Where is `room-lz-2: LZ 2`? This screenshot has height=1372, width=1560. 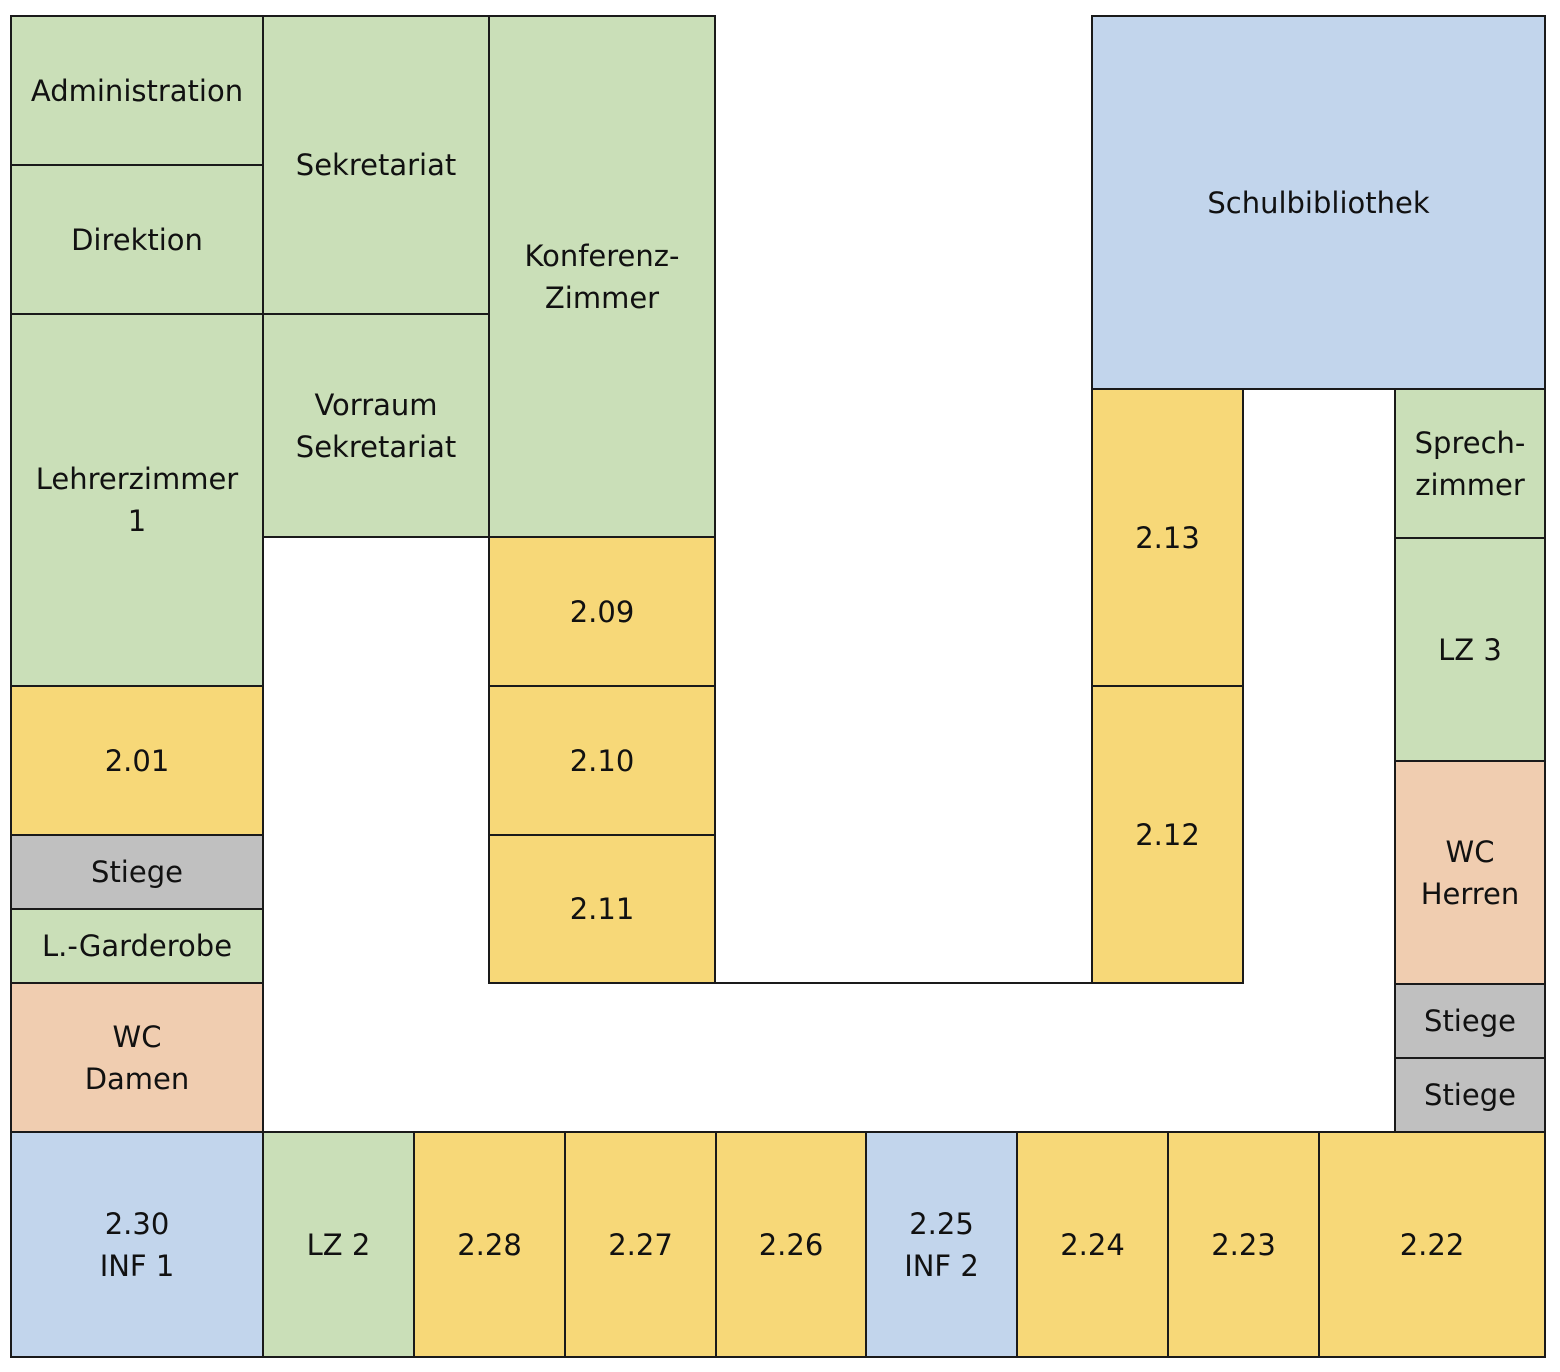
room-lz-2: LZ 2 is located at coordinates (338, 1244).